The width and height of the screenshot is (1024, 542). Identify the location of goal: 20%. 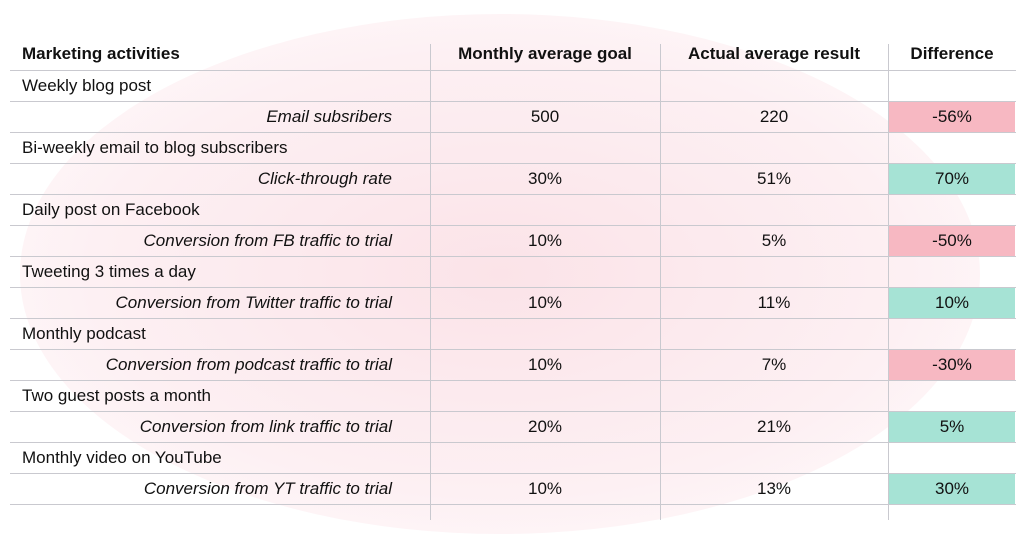
(545, 426).